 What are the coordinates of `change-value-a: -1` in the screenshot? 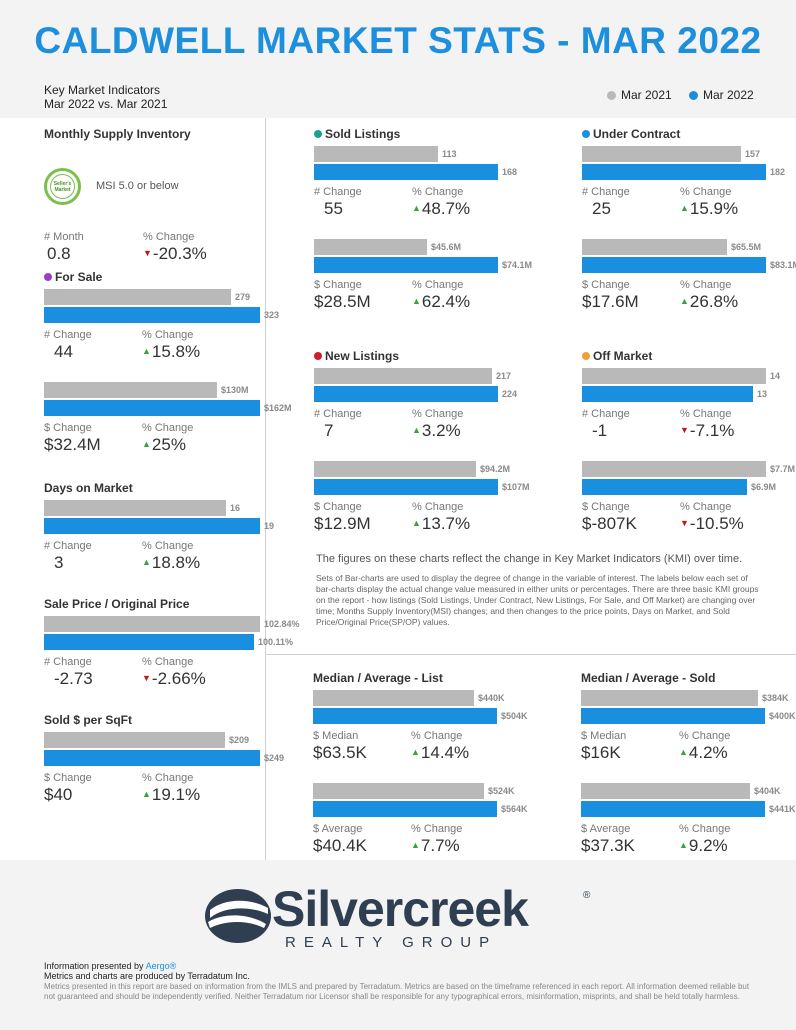 It's located at (600, 430).